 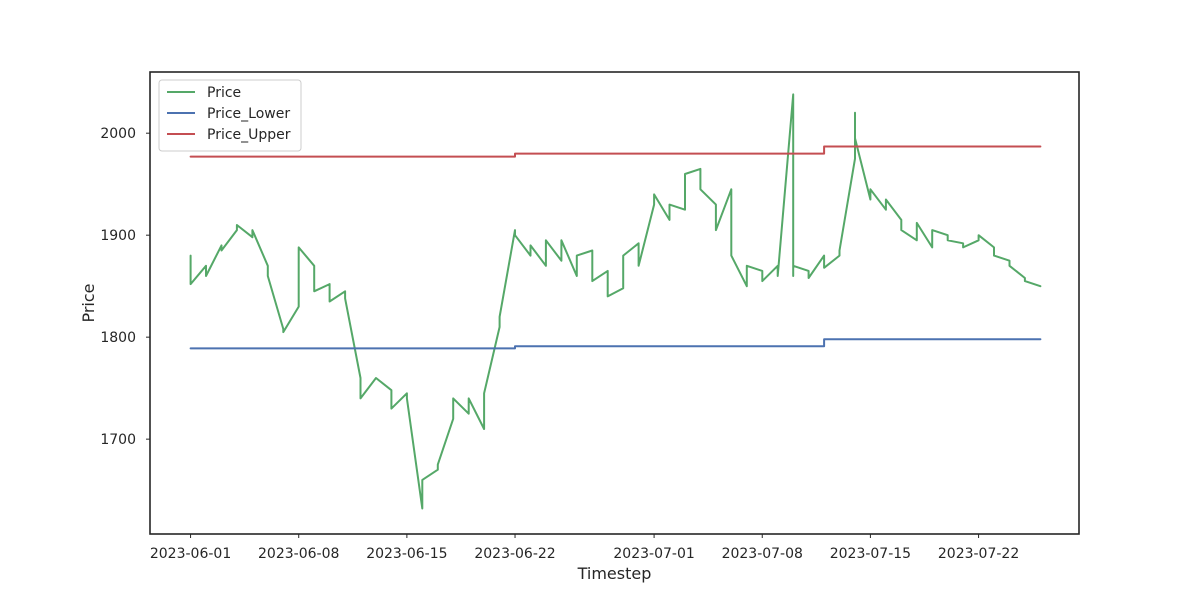 I want to click on x-axis-label: Timestep, so click(x=614, y=573).